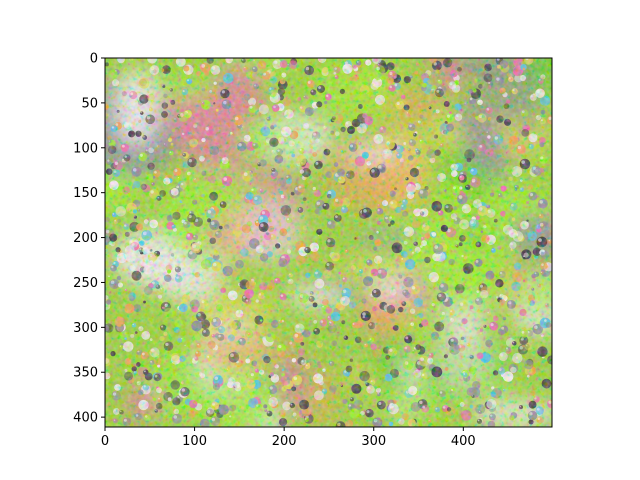 This screenshot has width=640, height=480. I want to click on y-tick-label: 400, so click(85, 418).